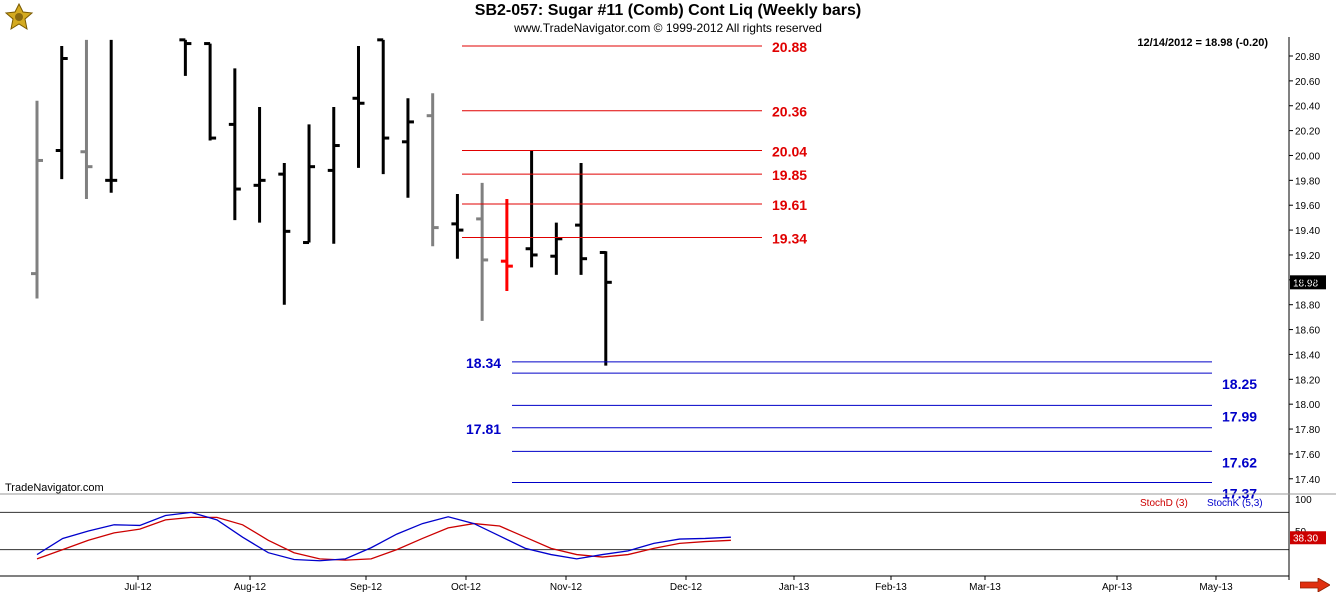 The image size is (1336, 594). I want to click on resistance-label: 20.04, so click(789, 152).